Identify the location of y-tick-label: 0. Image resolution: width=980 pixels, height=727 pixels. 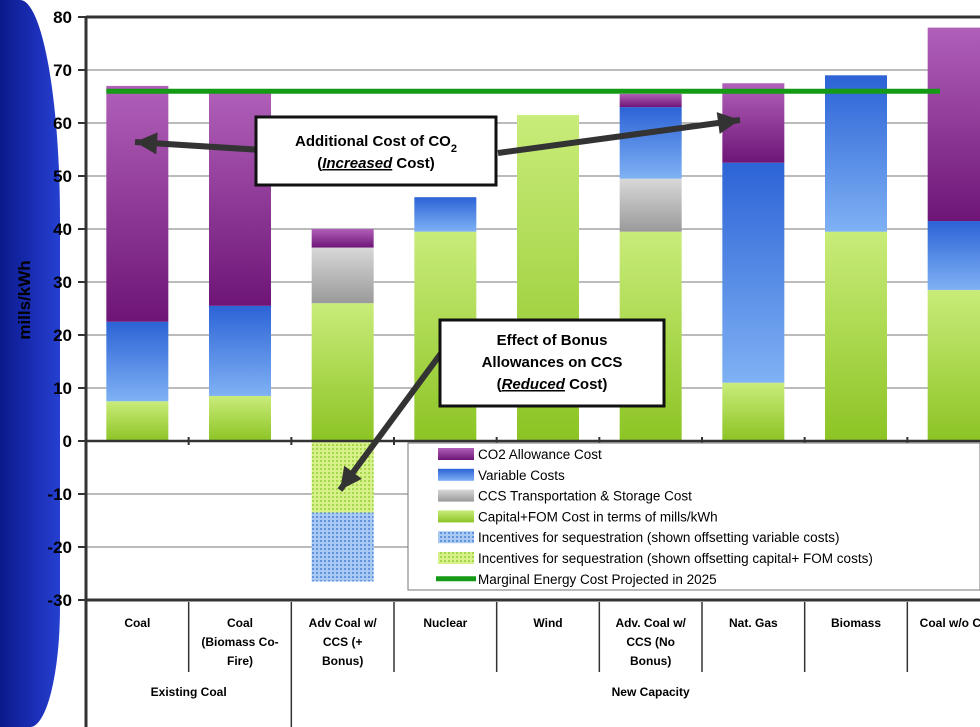
(67, 441).